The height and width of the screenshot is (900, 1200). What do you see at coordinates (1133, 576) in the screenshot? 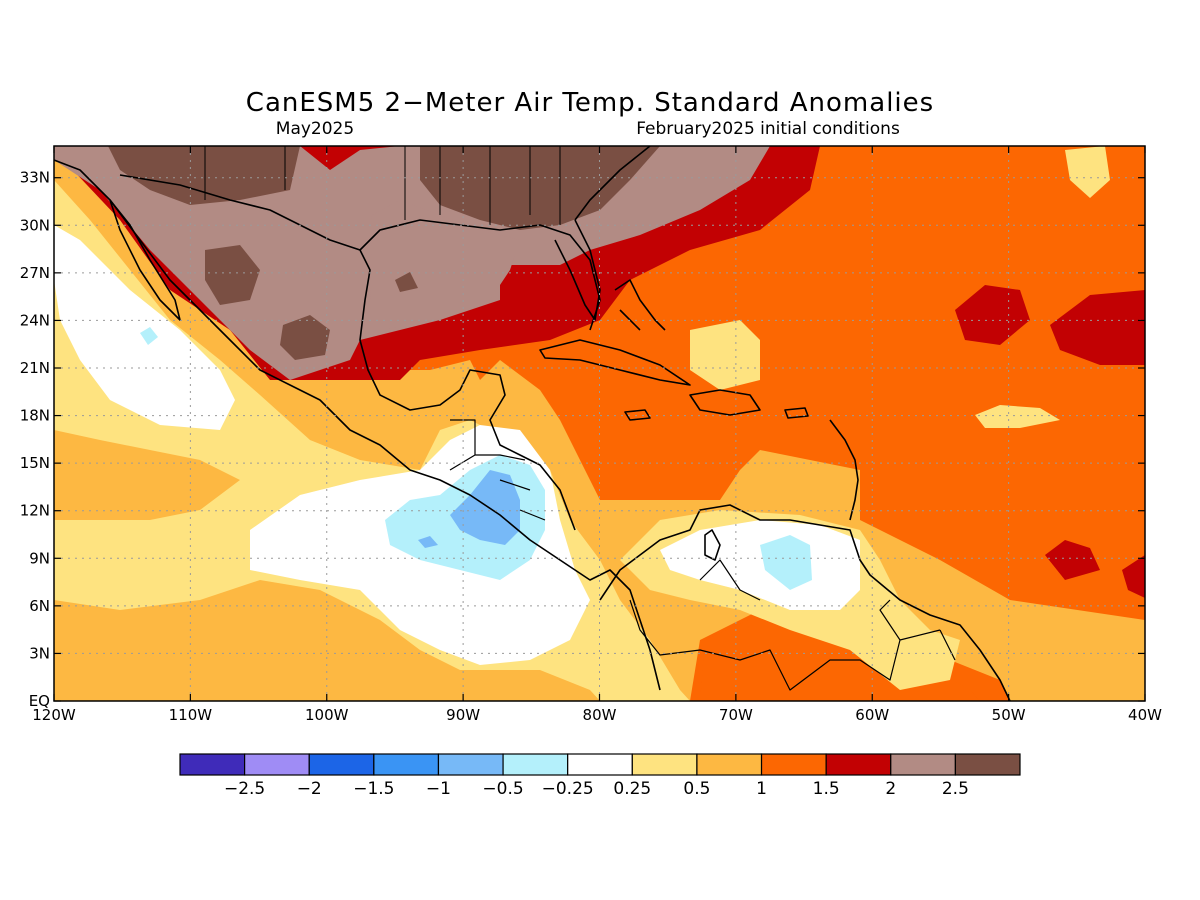
I see `fill-level-1.5-2-atl4` at bounding box center [1133, 576].